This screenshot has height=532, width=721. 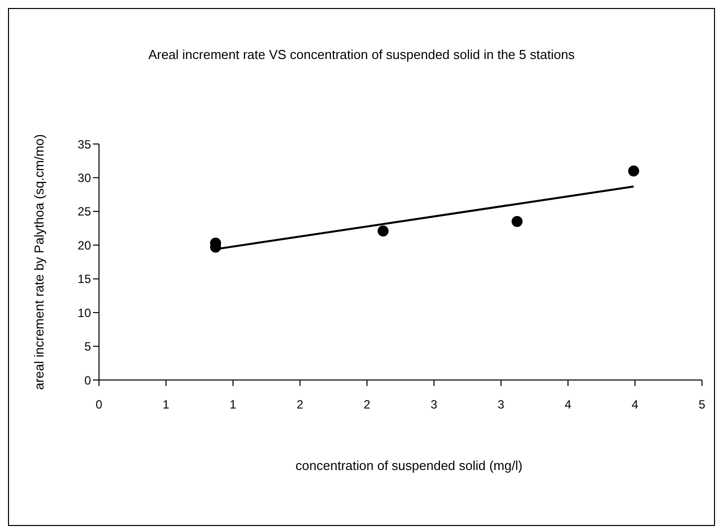 I want to click on y-tick-label: 25, so click(x=85, y=211).